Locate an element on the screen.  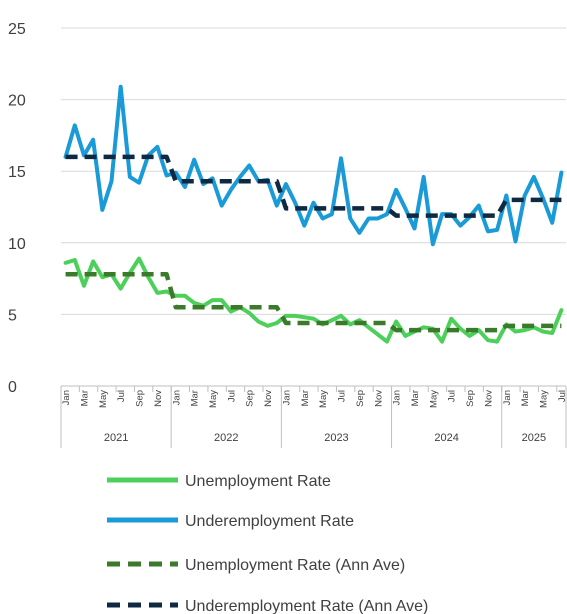
year-label: 2024 is located at coordinates (446, 438).